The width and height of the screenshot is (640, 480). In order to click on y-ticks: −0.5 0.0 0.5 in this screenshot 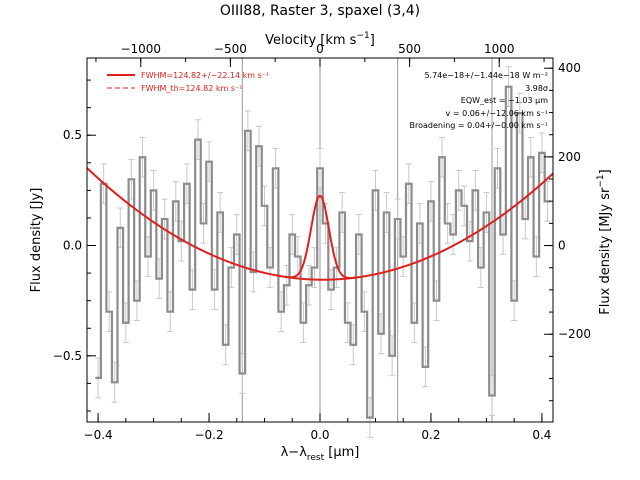, I will do `click(74, 245)`.